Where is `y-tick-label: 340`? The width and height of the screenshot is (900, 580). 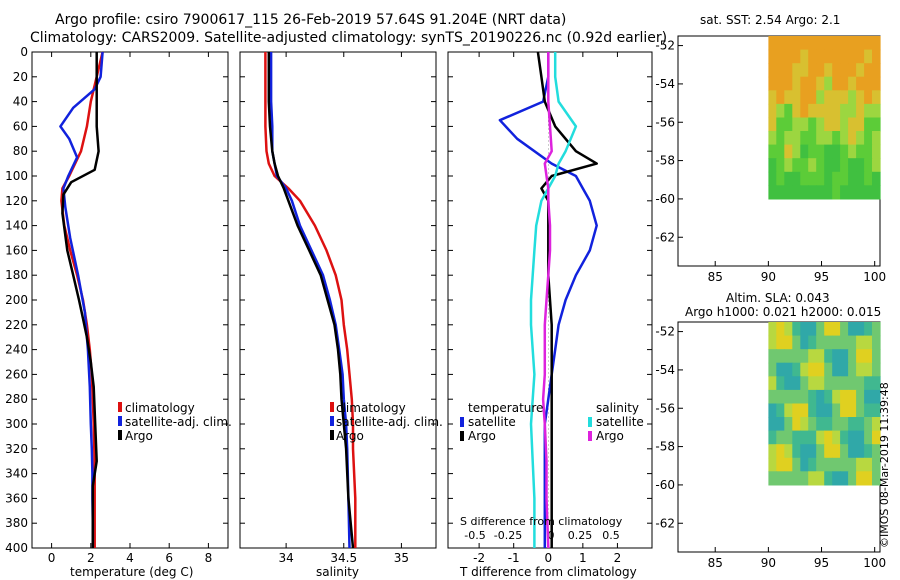 y-tick-label: 340 is located at coordinates (16, 474).